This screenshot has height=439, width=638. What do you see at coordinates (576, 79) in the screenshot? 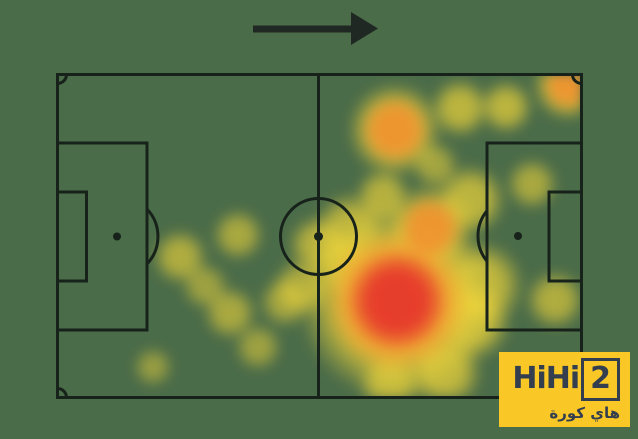
I see `corner-arc-top-right` at bounding box center [576, 79].